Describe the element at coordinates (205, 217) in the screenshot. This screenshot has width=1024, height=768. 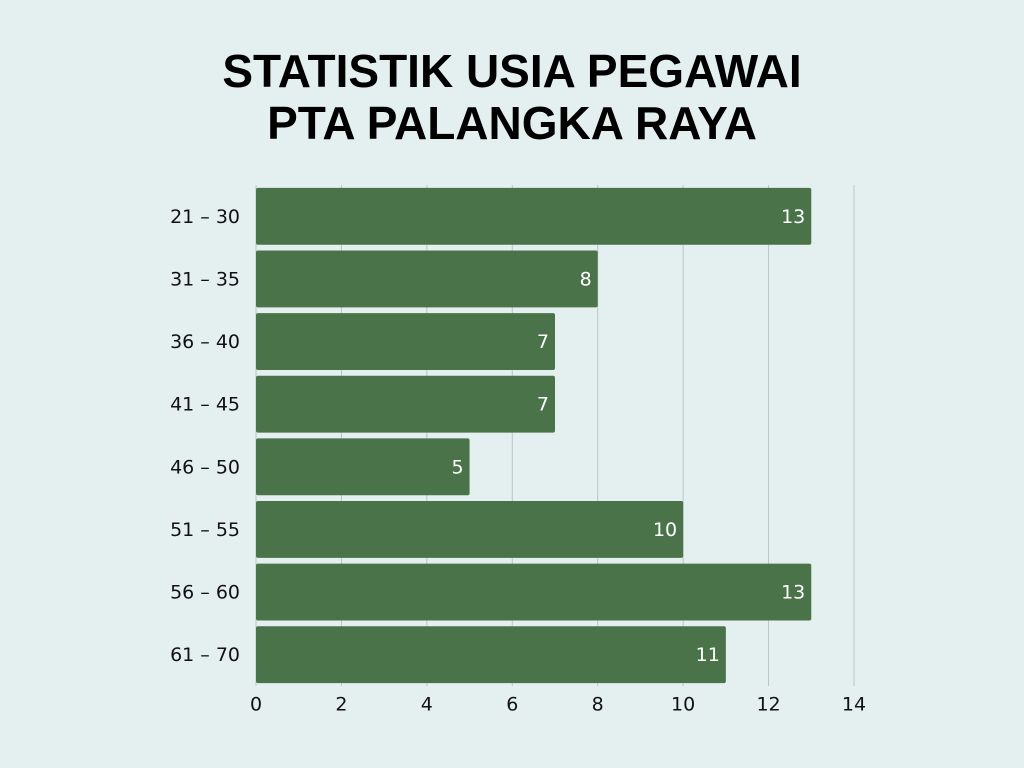
I see `y-tick-label: 21 – 30` at that location.